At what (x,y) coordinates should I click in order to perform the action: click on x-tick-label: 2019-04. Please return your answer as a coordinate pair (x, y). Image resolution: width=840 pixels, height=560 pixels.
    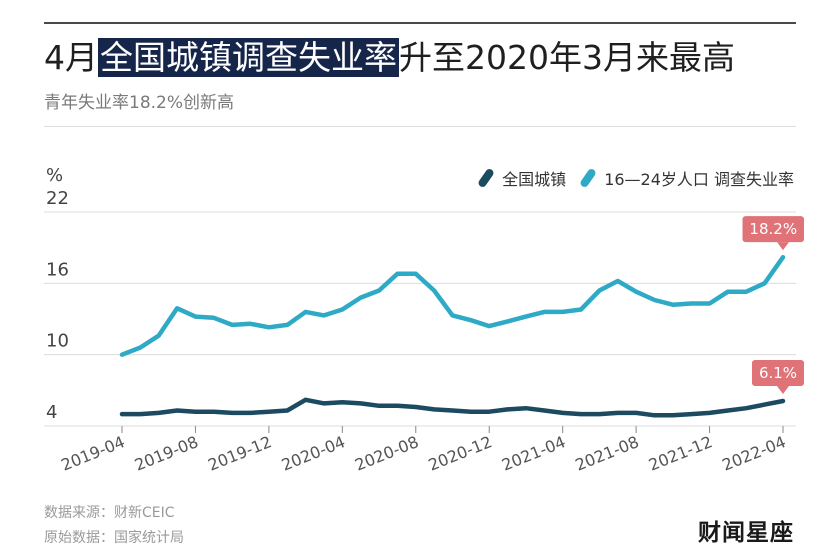
    Looking at the image, I should click on (92, 453).